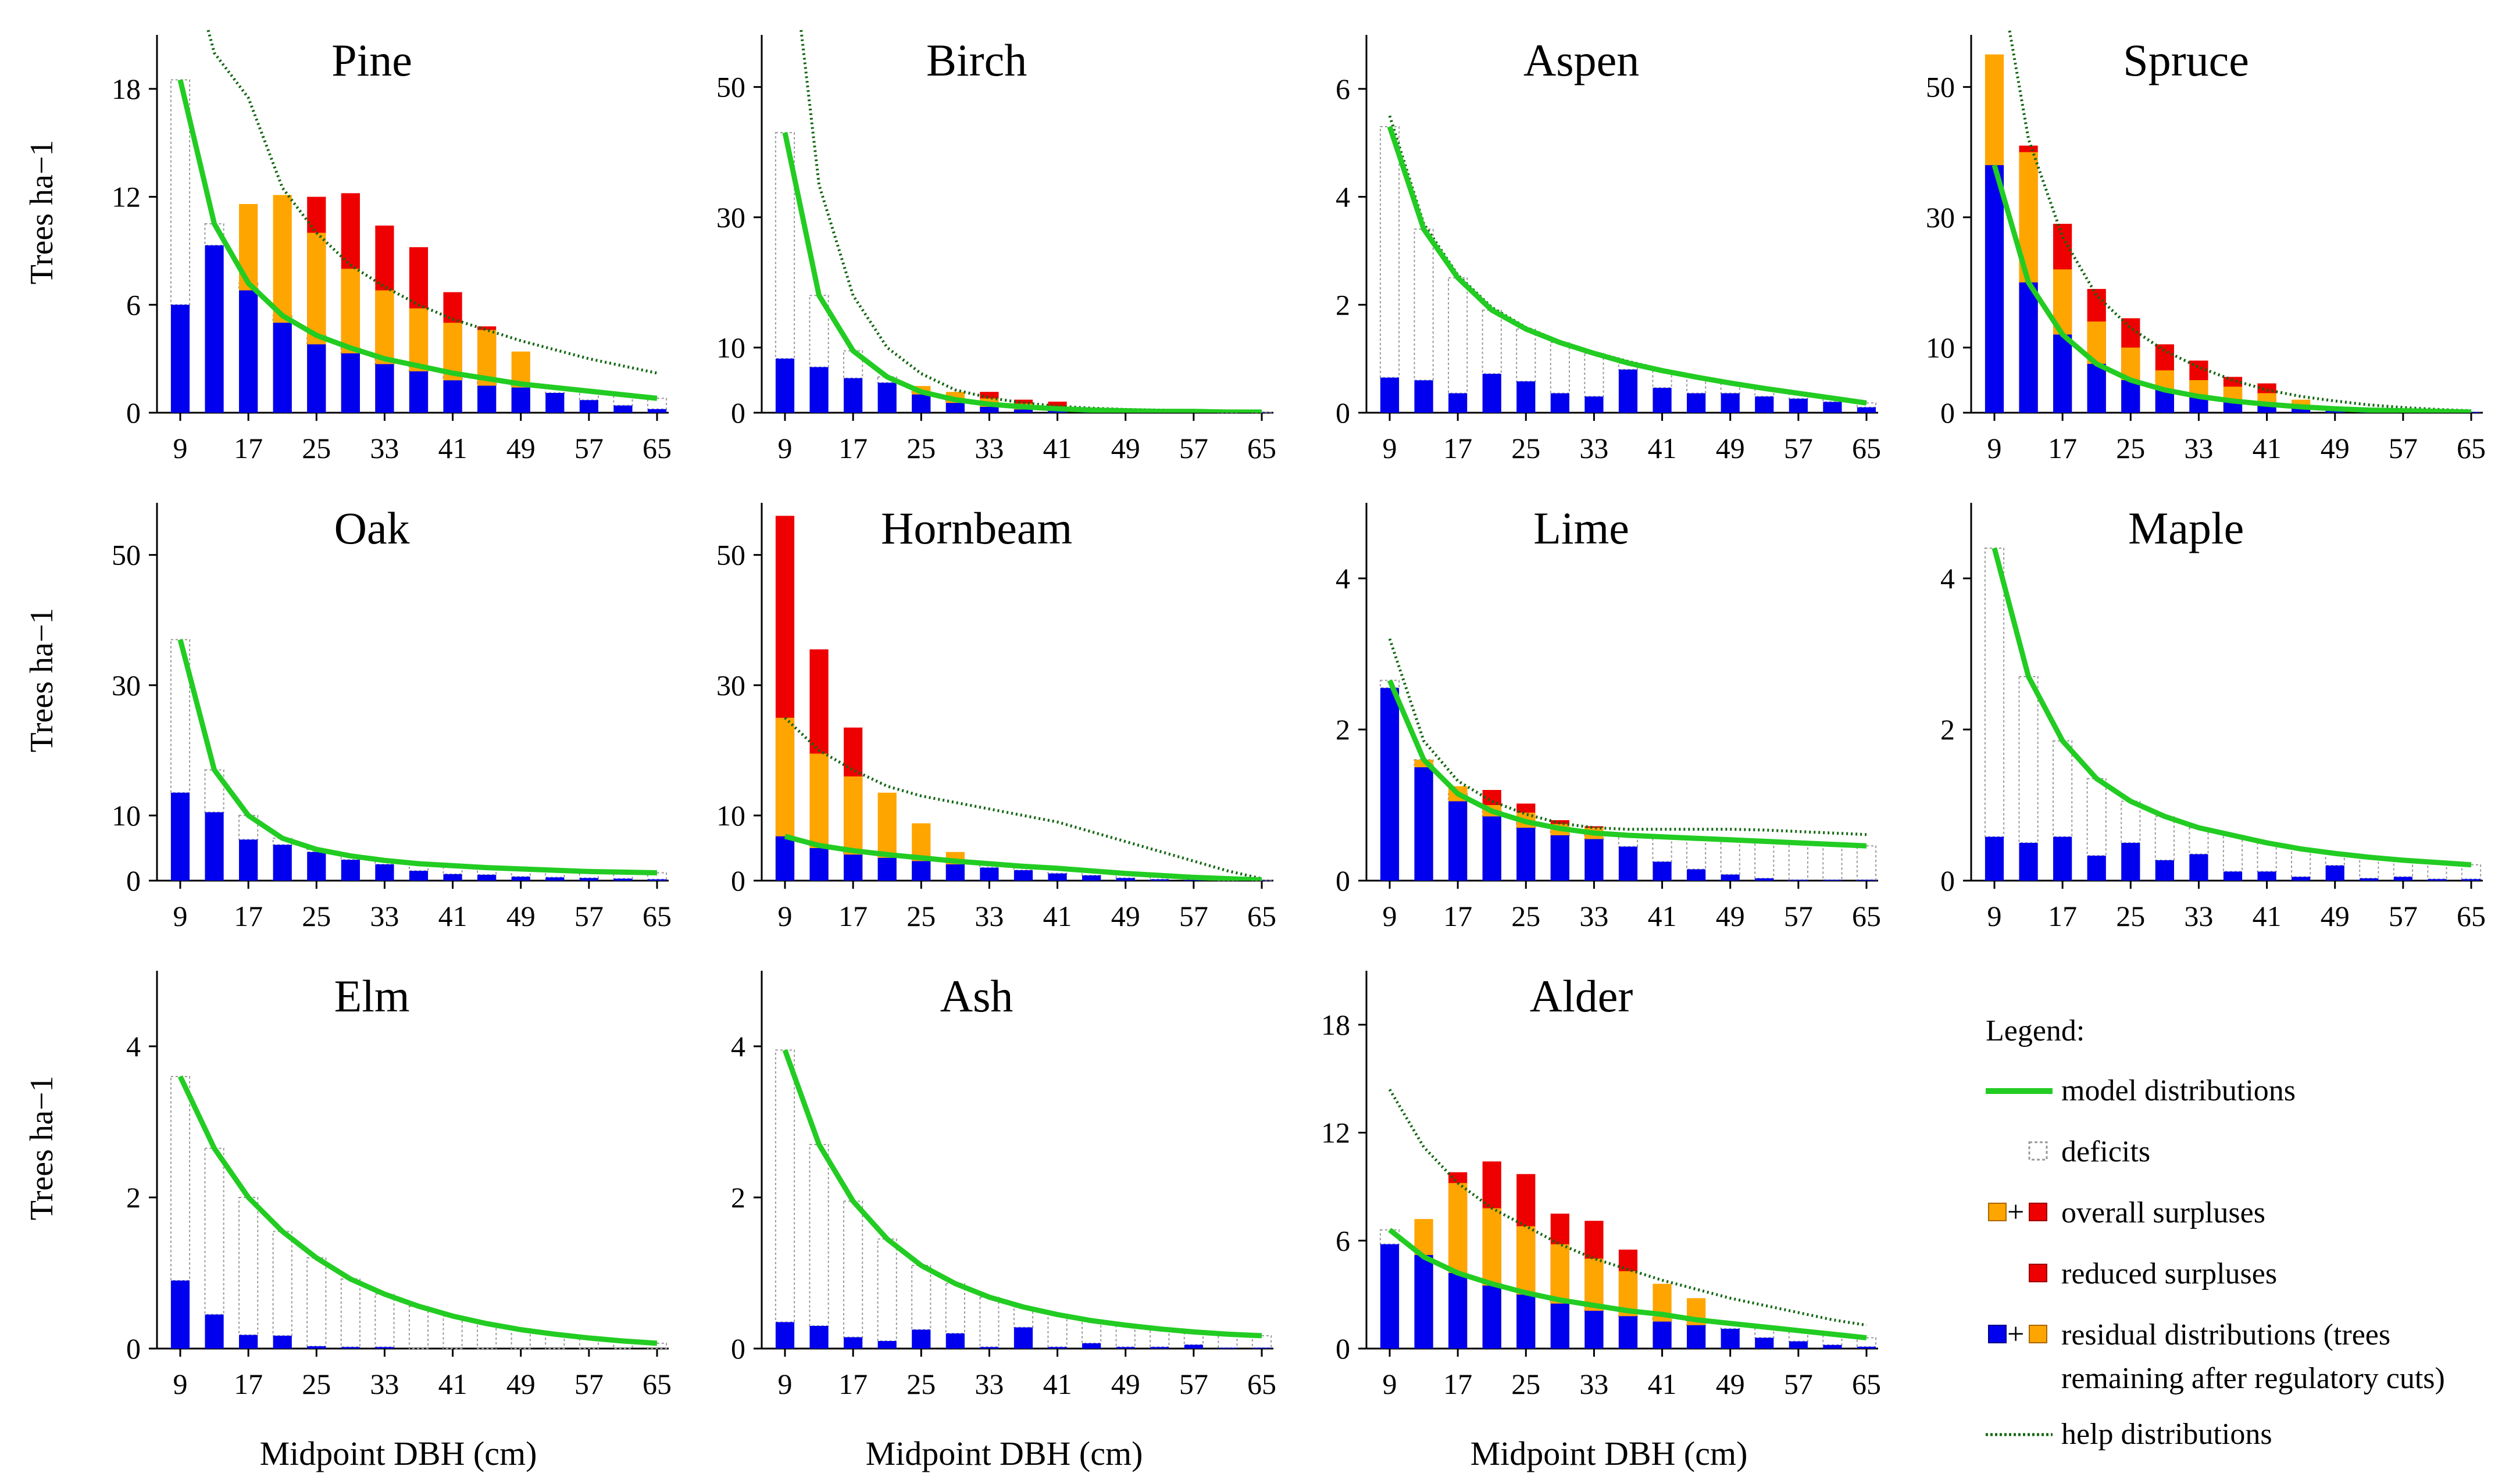 The height and width of the screenshot is (1484, 2509). I want to click on y-tick-label: 50, so click(730, 555).